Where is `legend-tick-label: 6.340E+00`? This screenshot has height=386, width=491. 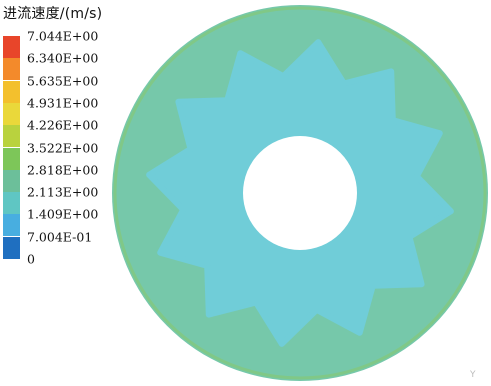 legend-tick-label: 6.340E+00 is located at coordinates (63, 58).